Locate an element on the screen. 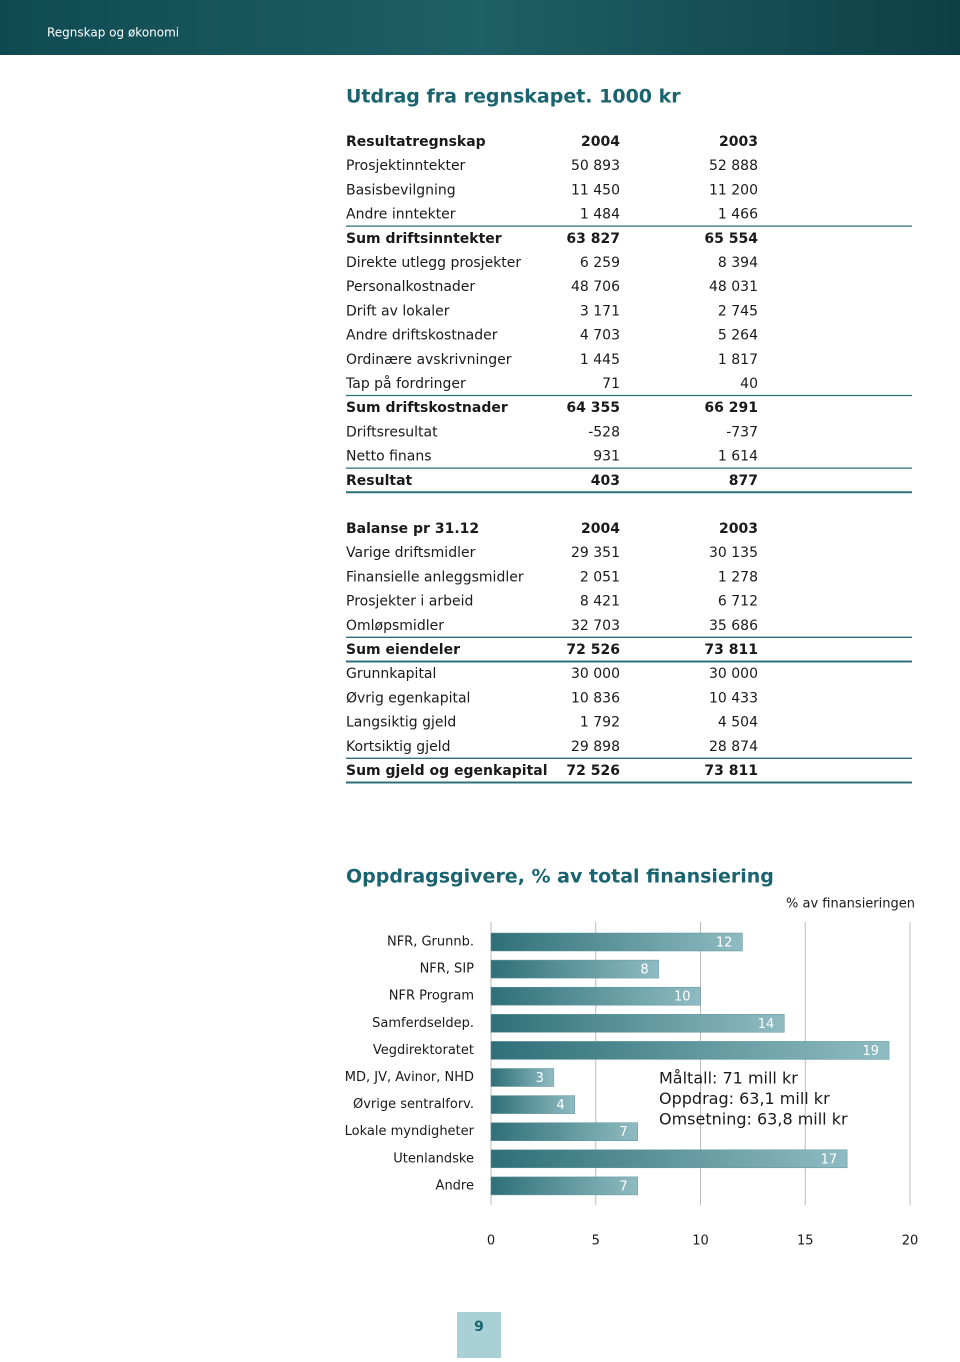  page-number: 9 is located at coordinates (479, 1327).